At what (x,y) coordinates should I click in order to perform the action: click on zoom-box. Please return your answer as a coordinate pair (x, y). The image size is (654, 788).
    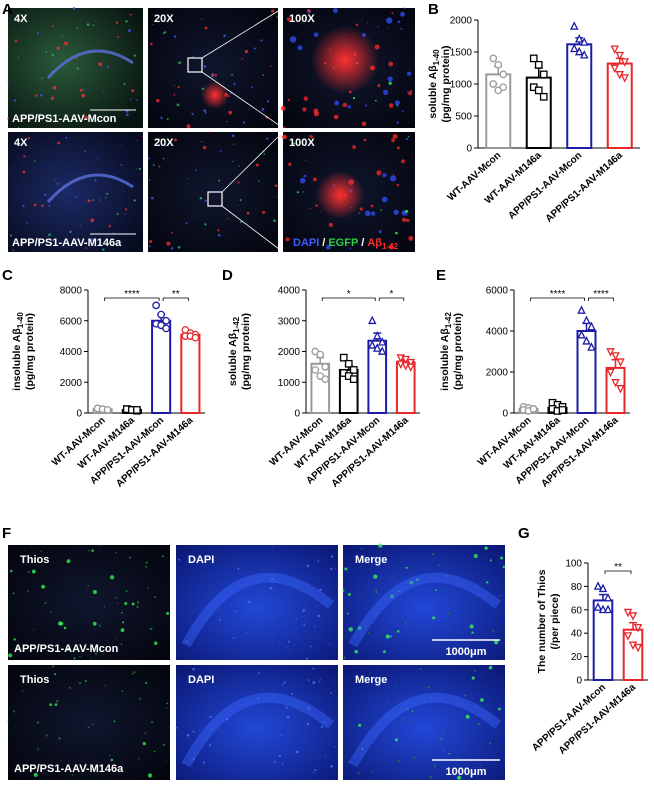
    Looking at the image, I should click on (215, 199).